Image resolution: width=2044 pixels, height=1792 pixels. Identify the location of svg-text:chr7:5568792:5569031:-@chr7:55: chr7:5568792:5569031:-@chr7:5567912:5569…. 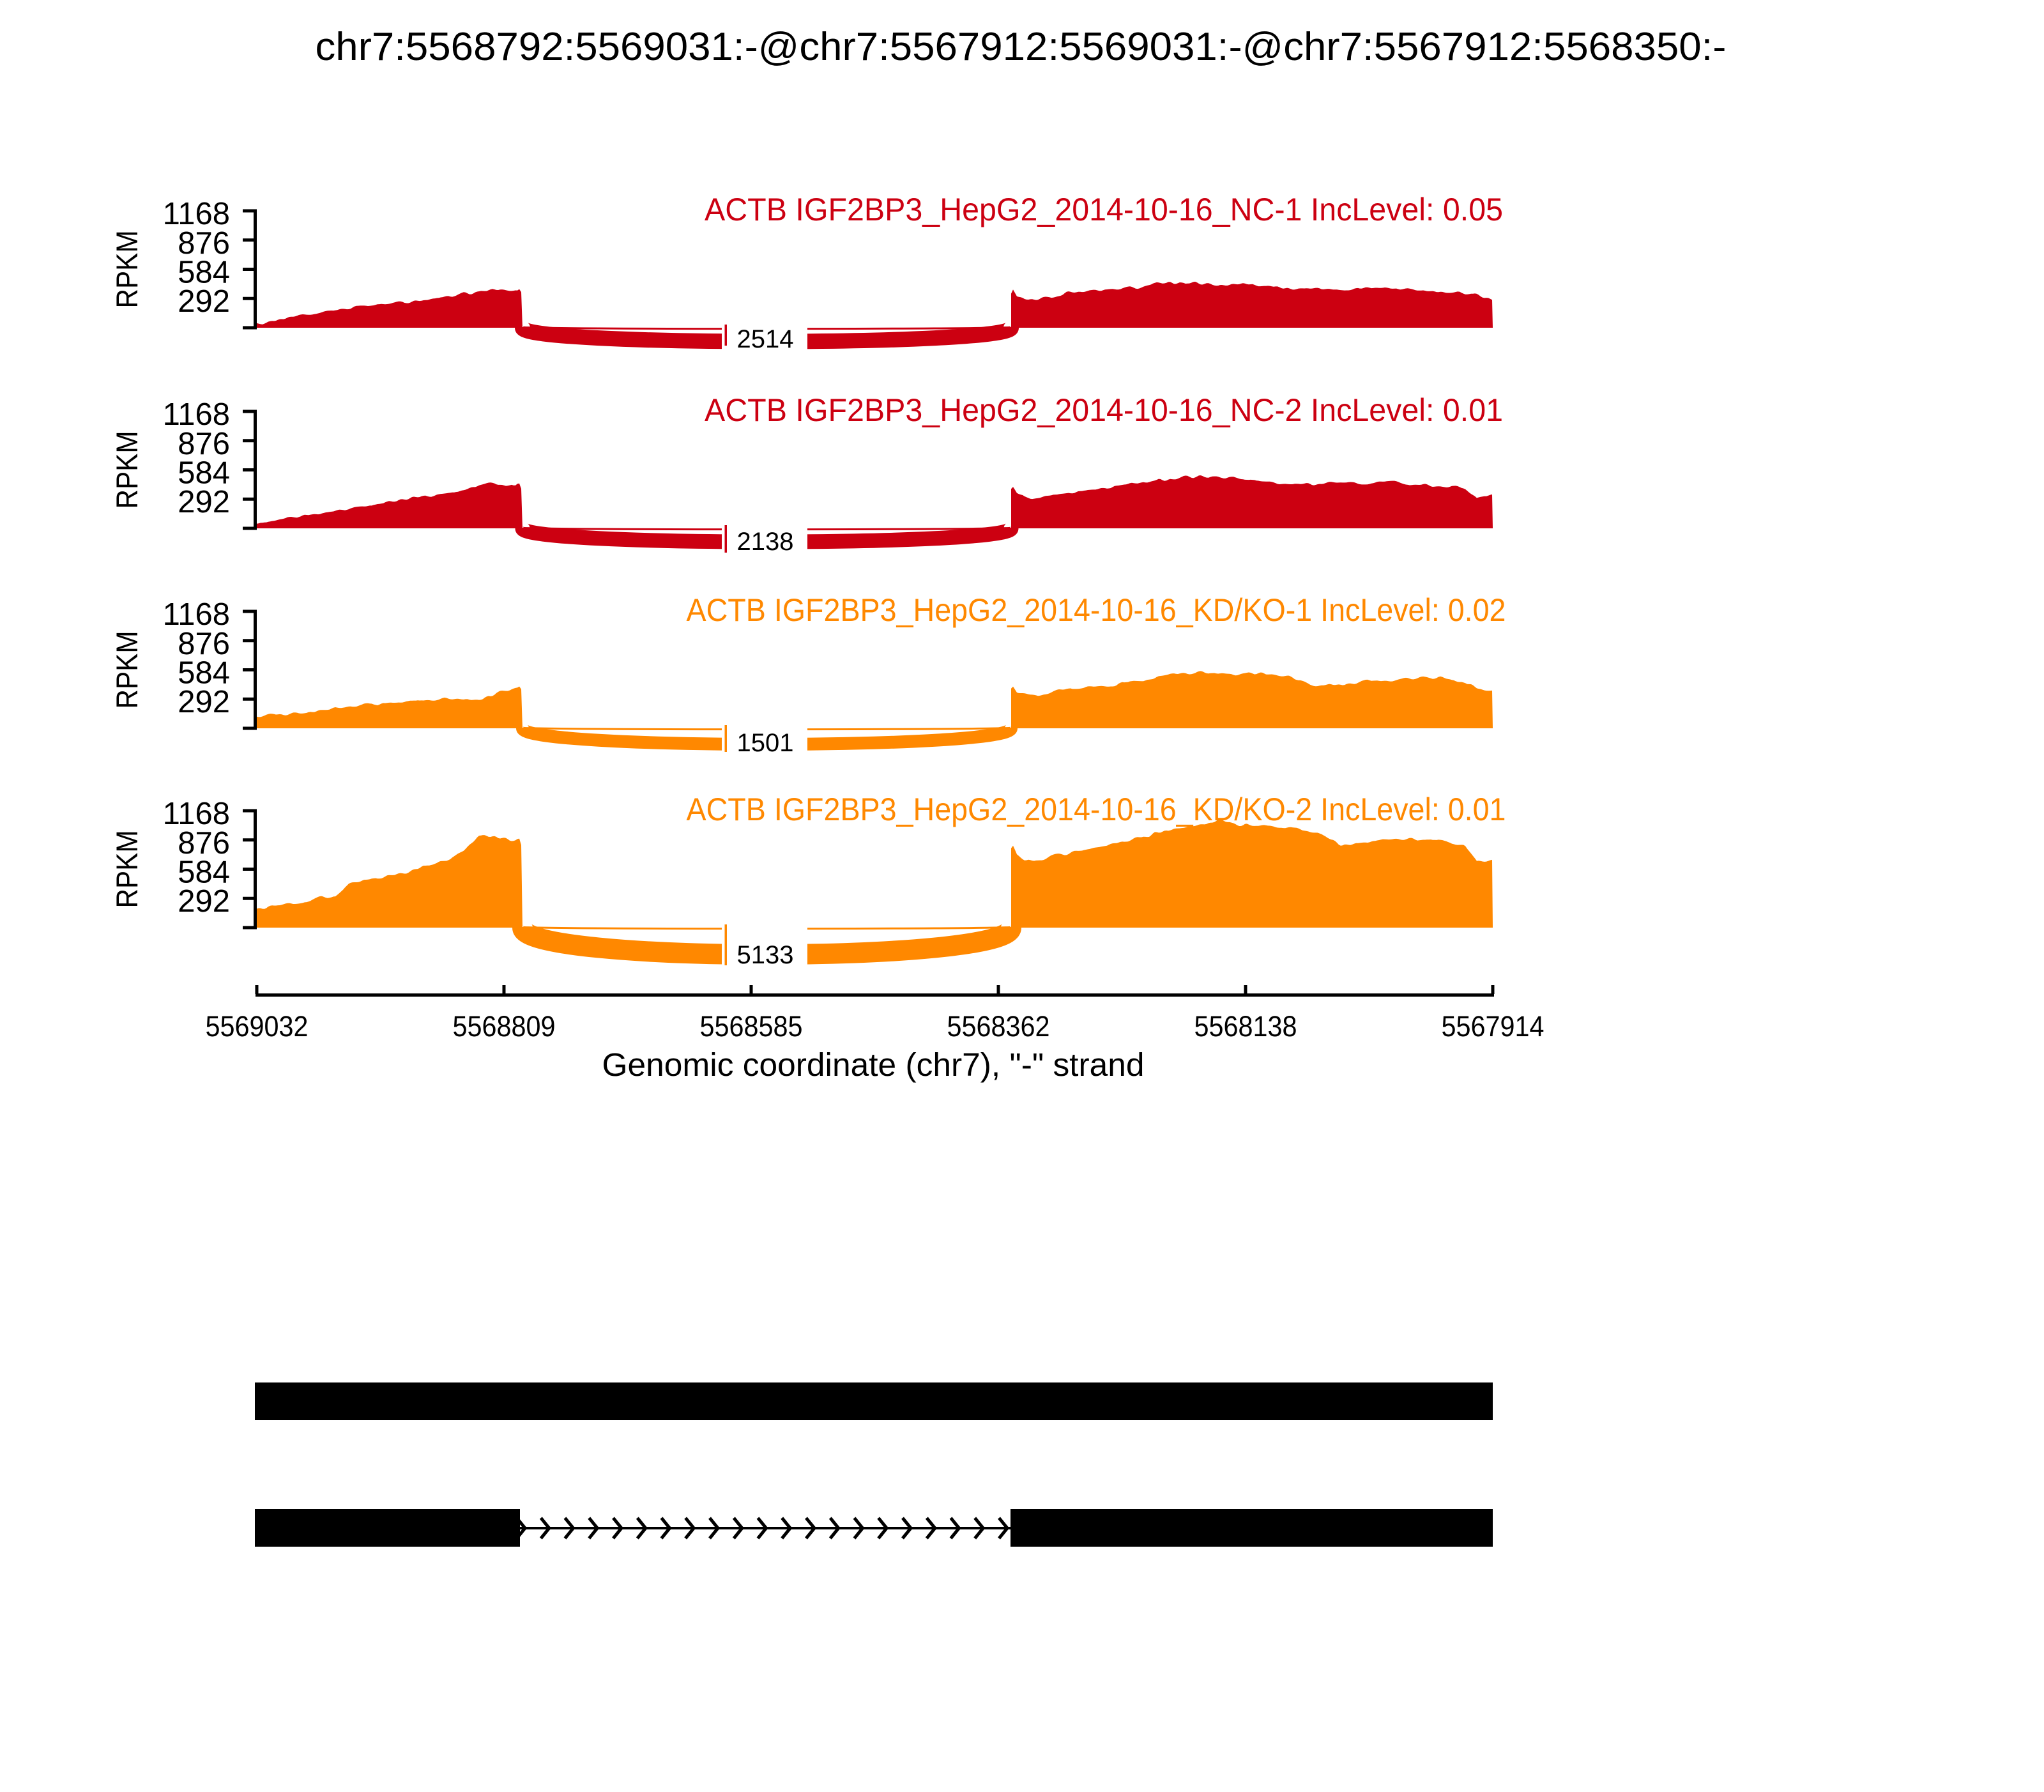
(1022, 47).